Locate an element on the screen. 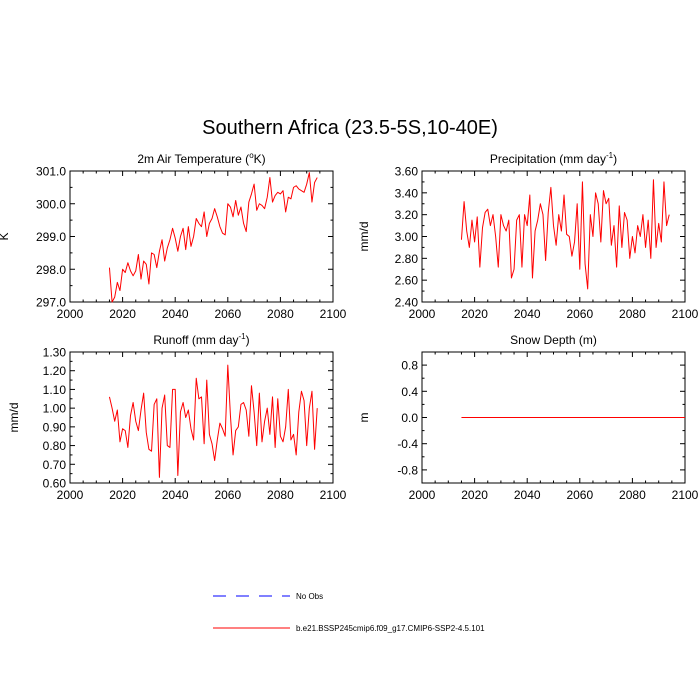 This screenshot has width=700, height=700. y-tick-label: 0.0 is located at coordinates (409, 418).